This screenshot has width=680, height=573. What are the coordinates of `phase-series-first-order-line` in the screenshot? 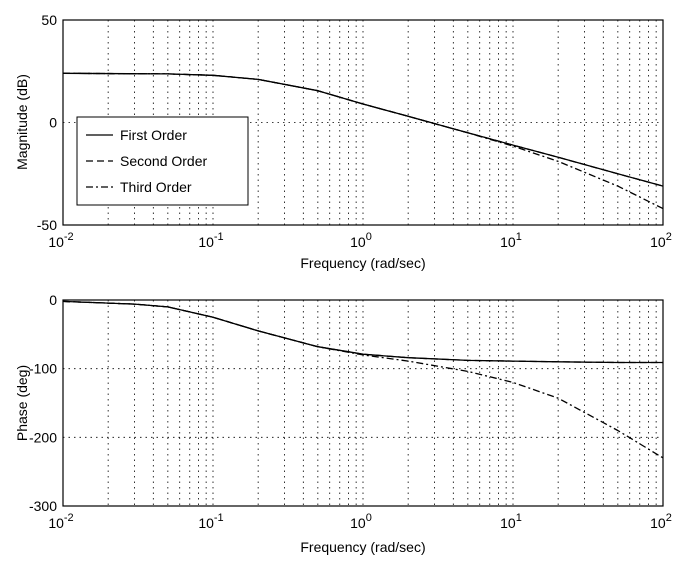 It's located at (362, 332).